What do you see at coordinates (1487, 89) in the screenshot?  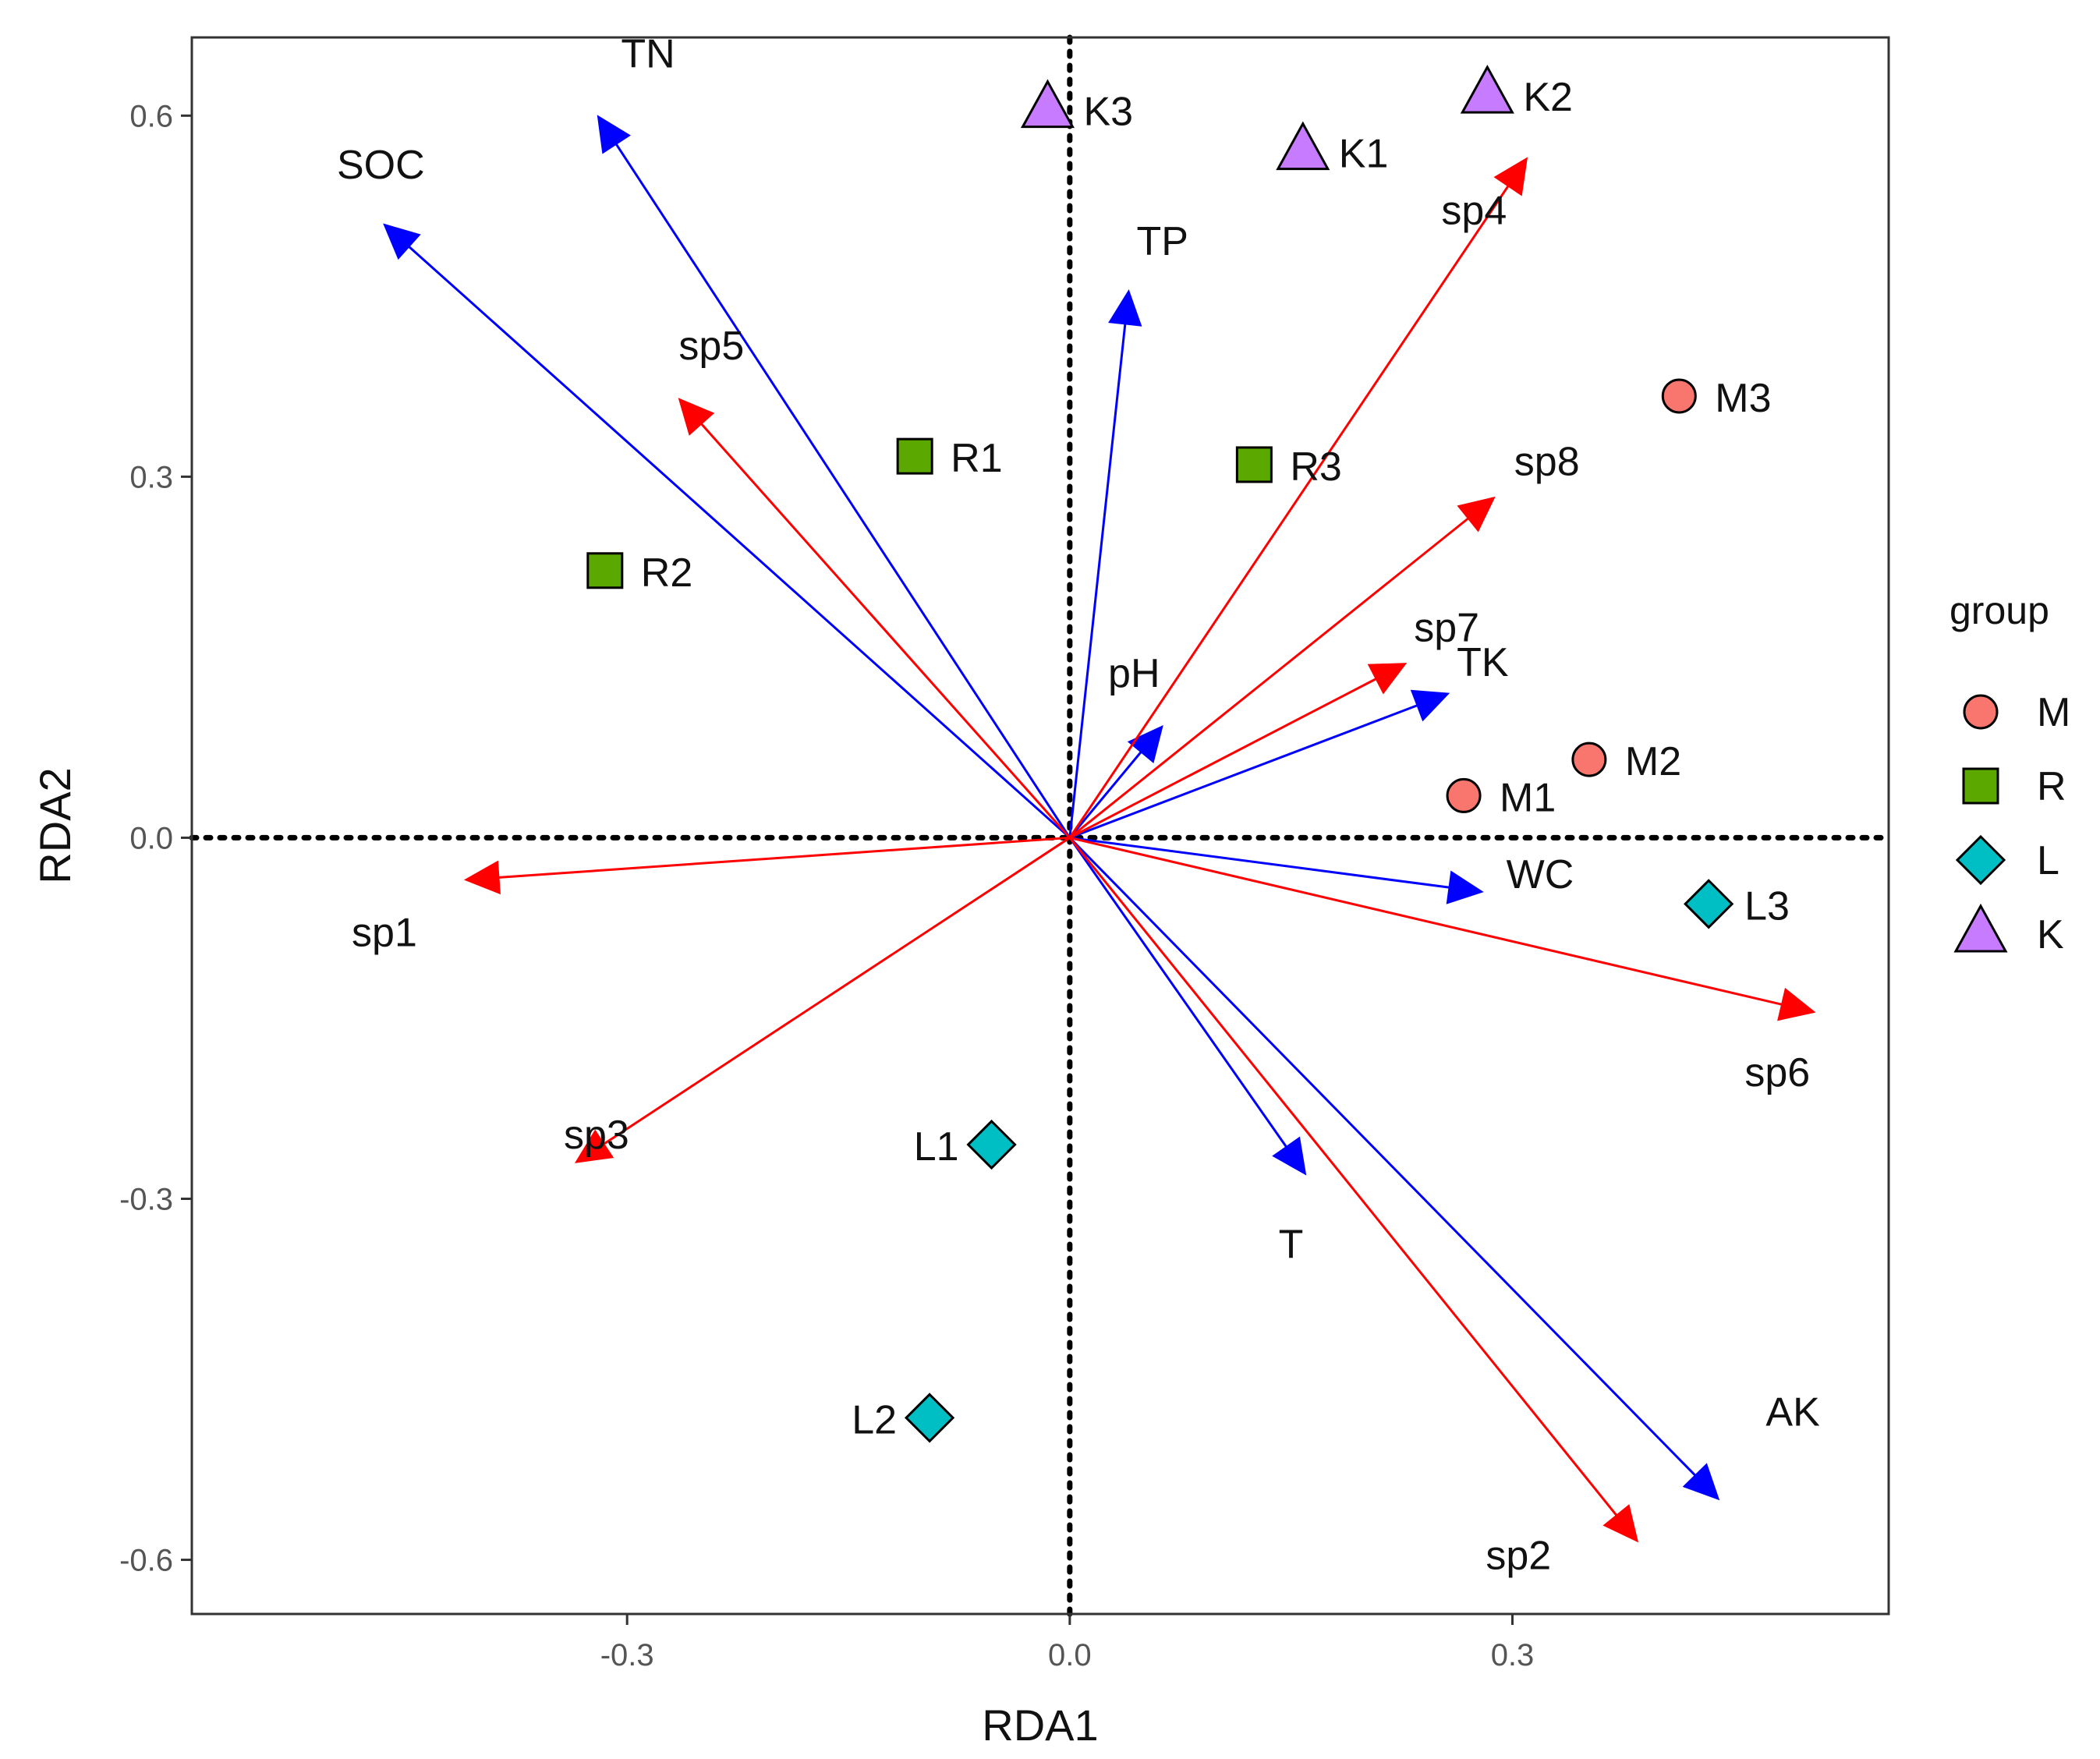 I see `site-point-K2` at bounding box center [1487, 89].